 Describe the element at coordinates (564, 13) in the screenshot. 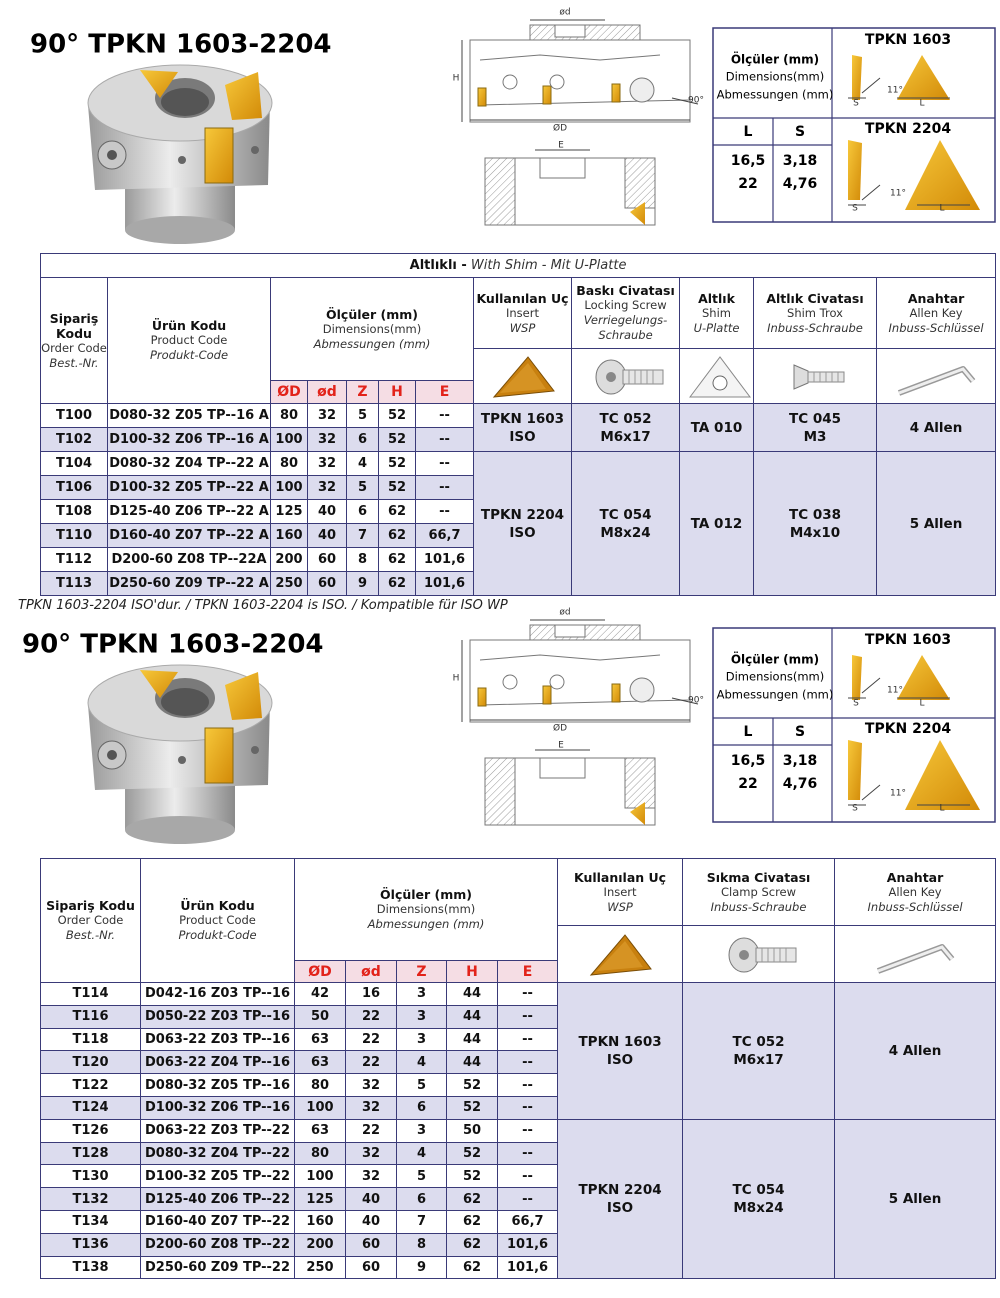

I see `dim-label: ød` at that location.